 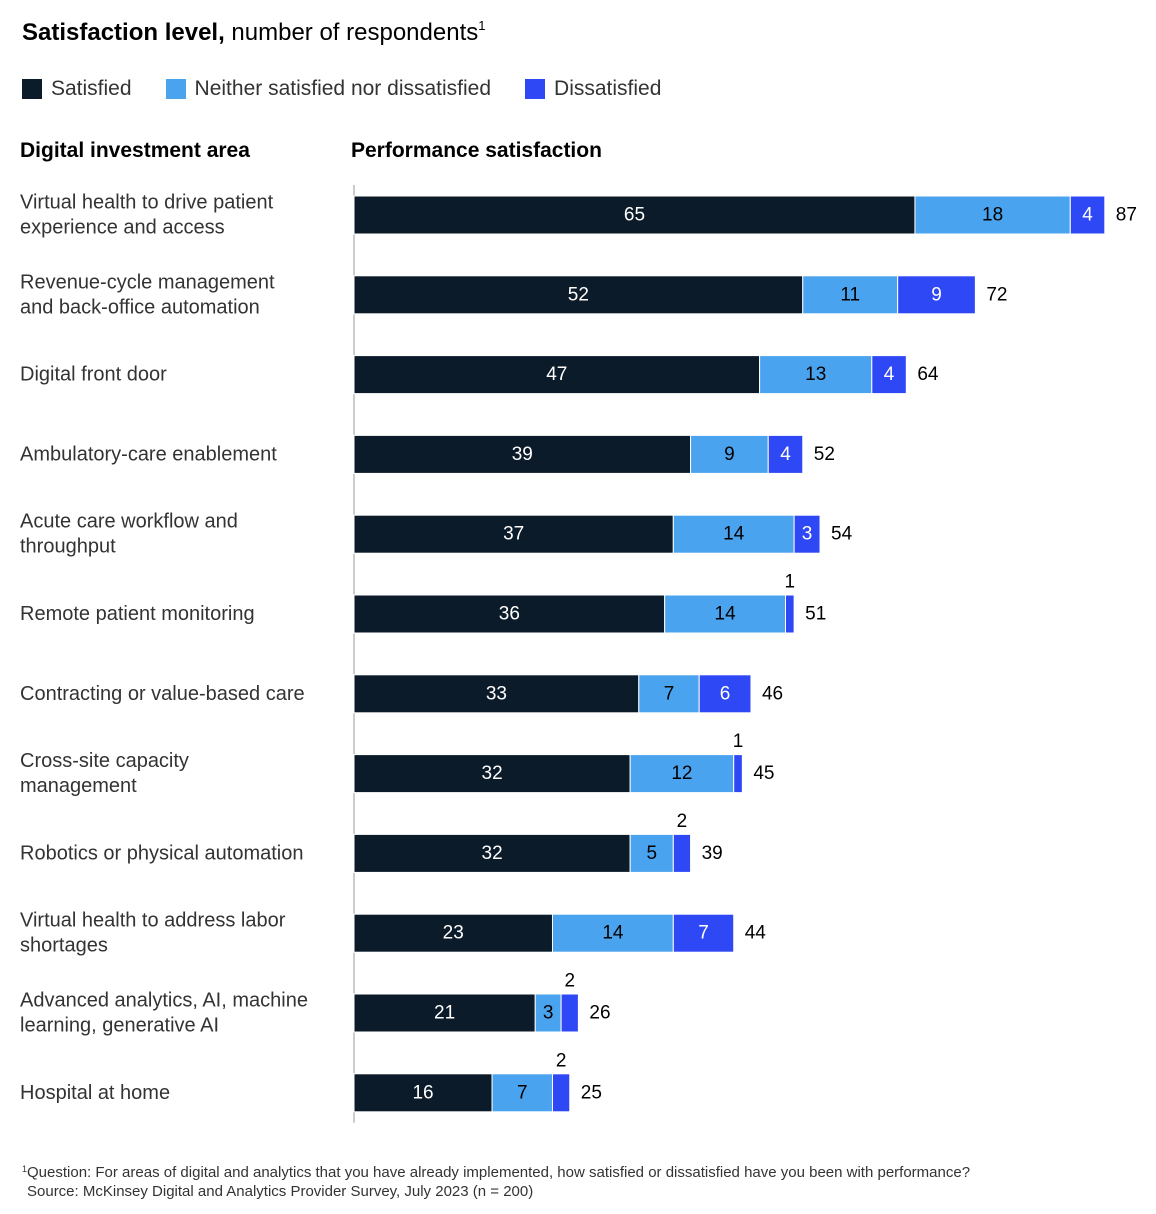 I want to click on legend-item-satisfied: Satisfied, so click(x=77, y=89).